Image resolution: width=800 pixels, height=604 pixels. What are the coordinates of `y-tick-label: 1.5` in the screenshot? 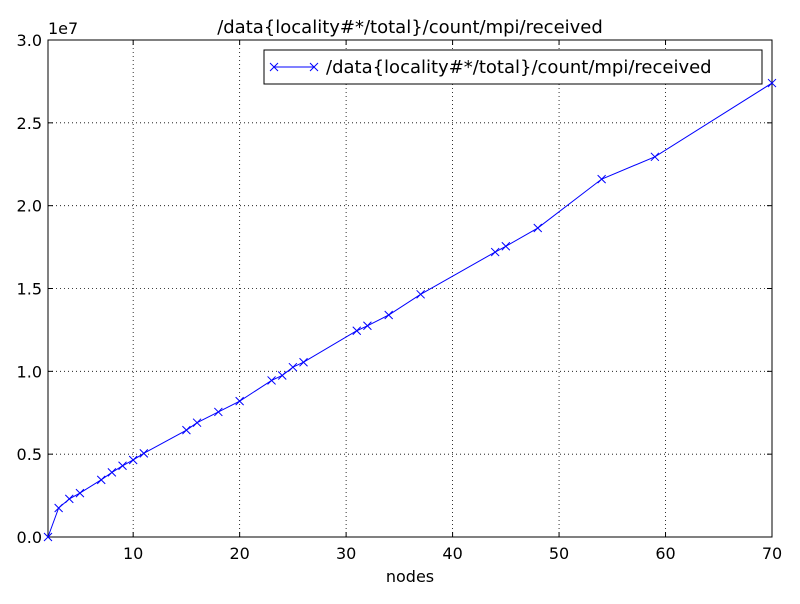 It's located at (29, 289).